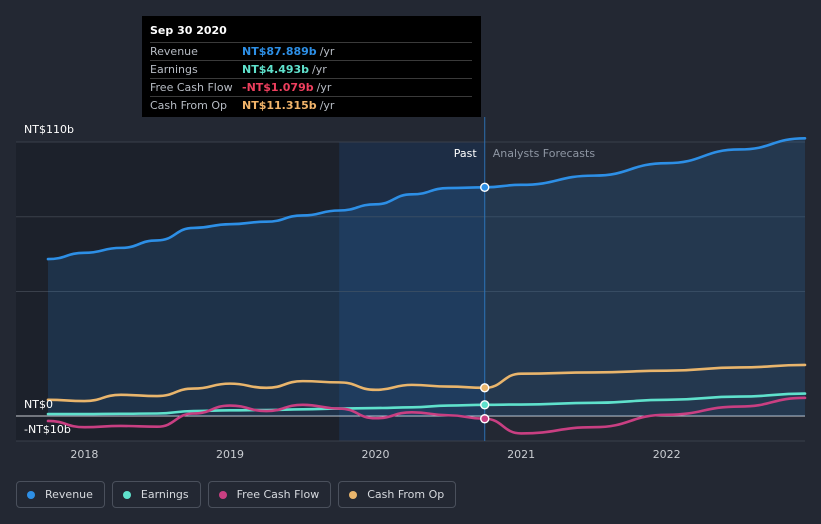 This screenshot has width=821, height=524. I want to click on x-tick-label: 2020, so click(376, 454).